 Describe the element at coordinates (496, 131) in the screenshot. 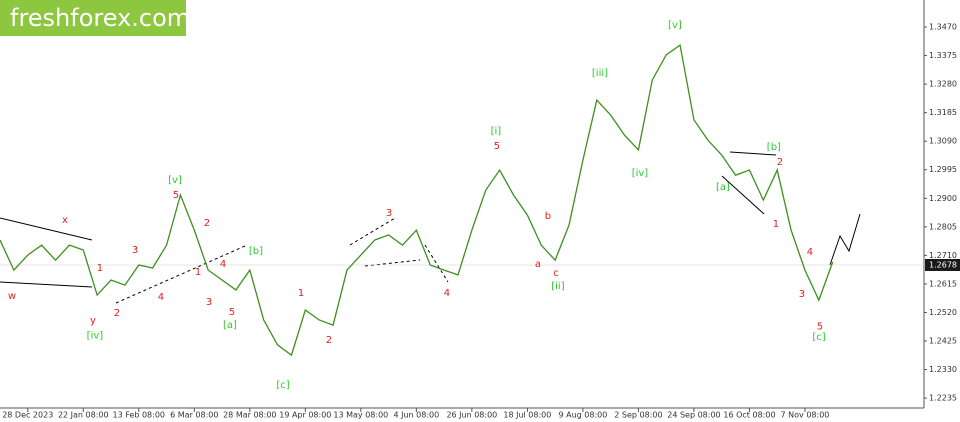

I see `wave-label: [i]` at that location.